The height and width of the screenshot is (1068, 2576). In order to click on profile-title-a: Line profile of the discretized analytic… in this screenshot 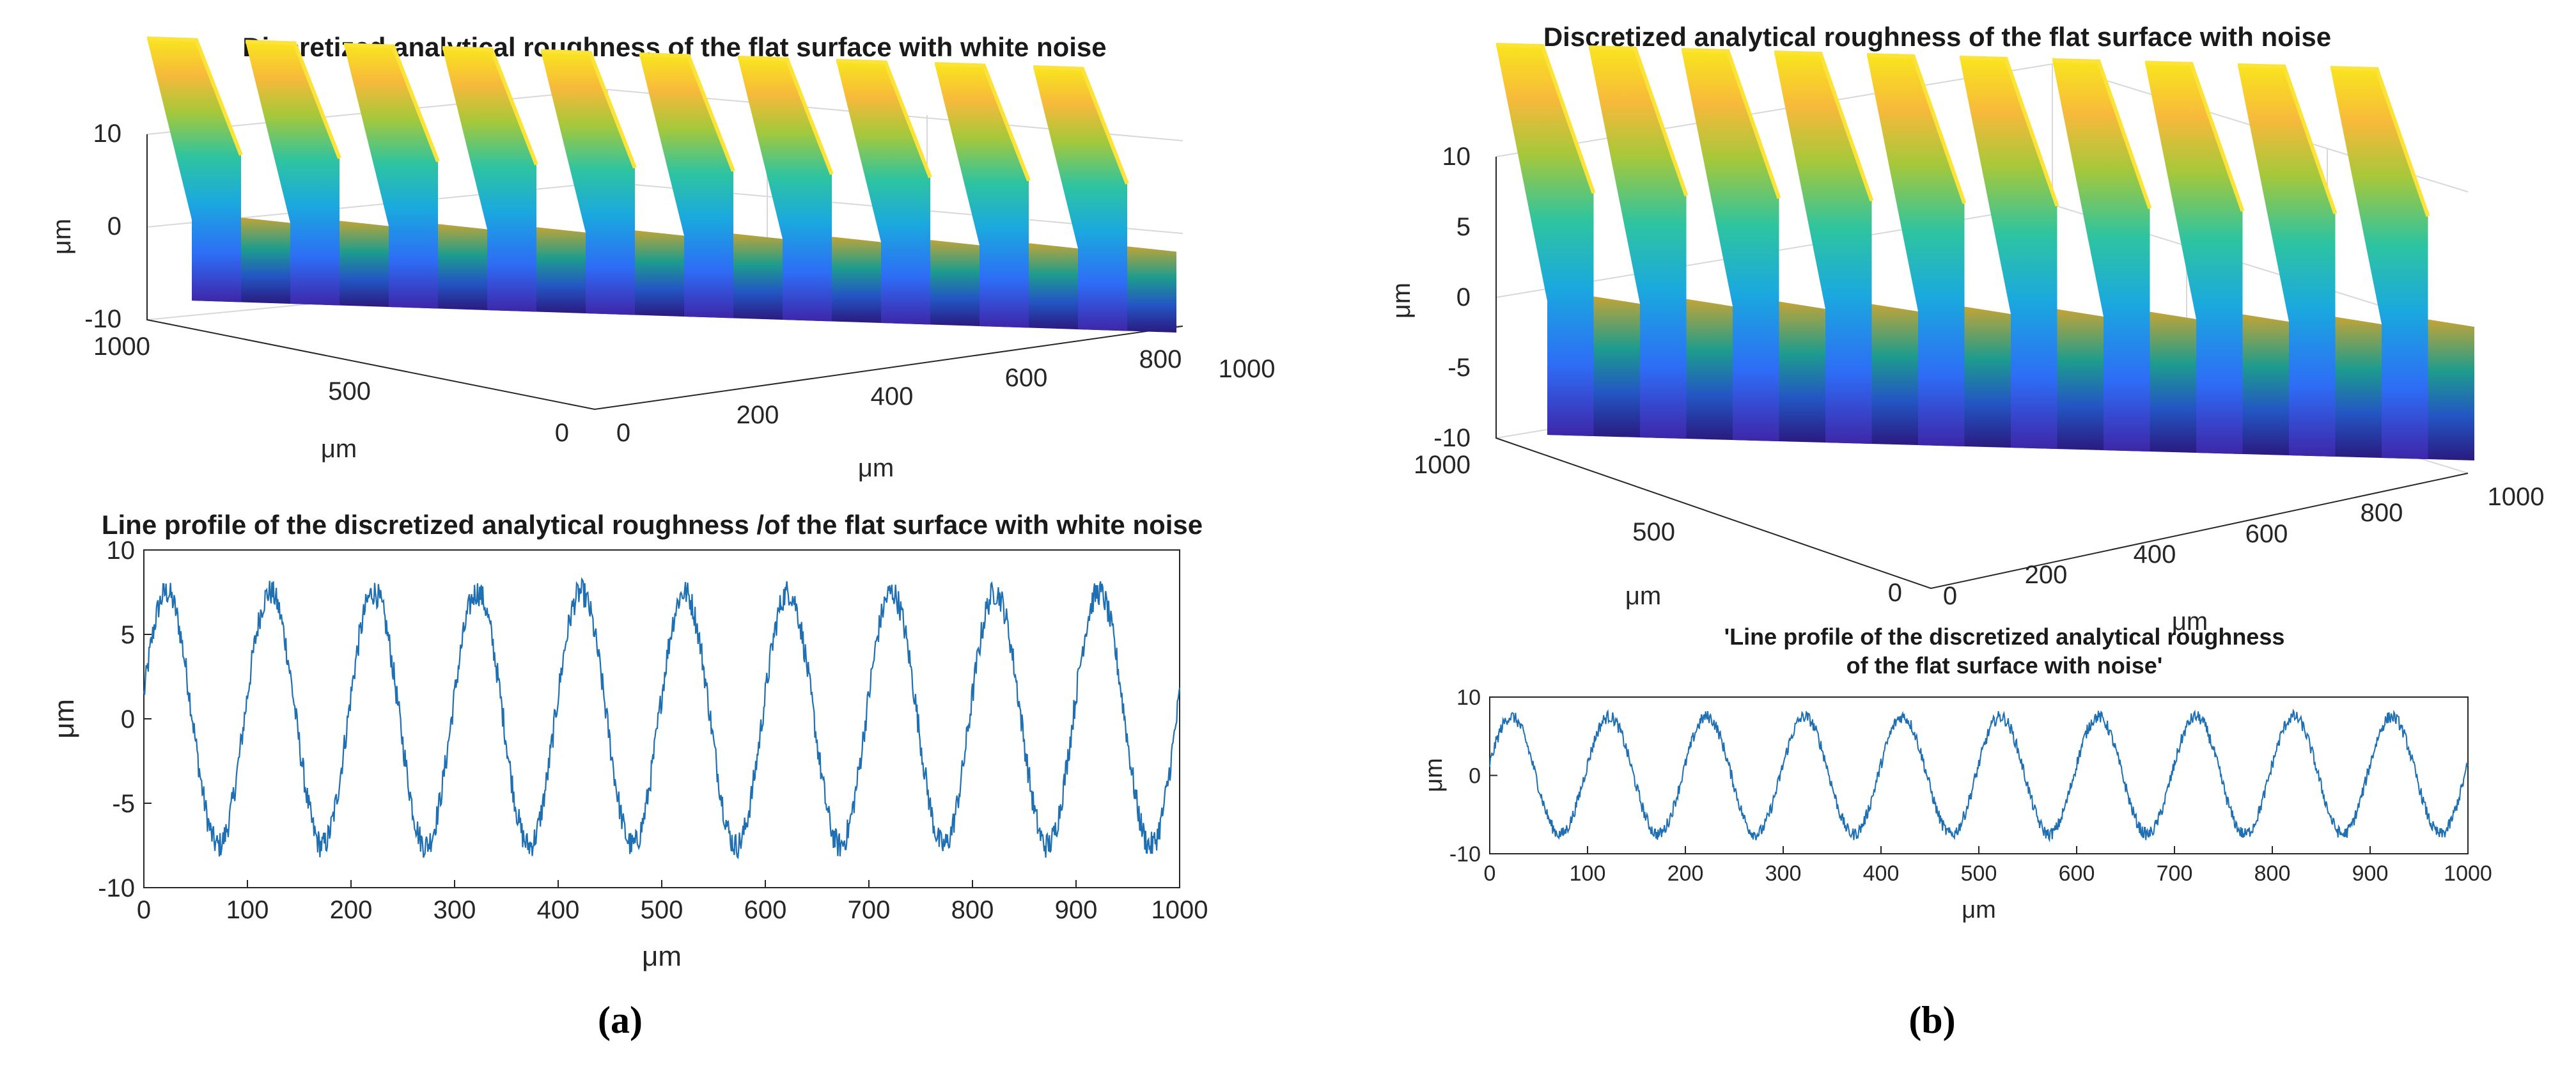, I will do `click(652, 525)`.